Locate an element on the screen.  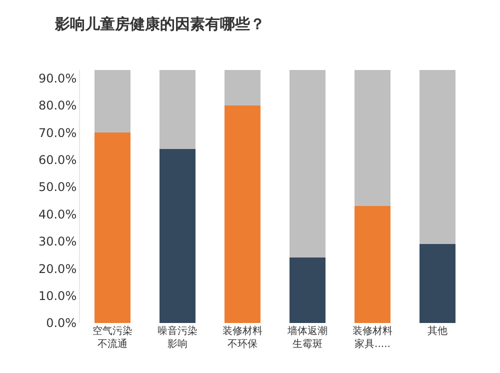
x-tick-label: 噪音污染影响 is located at coordinates (178, 337).